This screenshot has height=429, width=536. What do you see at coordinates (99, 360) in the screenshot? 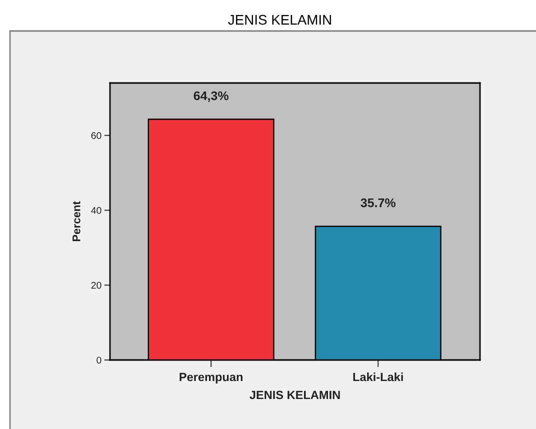
I see `y-tick-label: 0` at bounding box center [99, 360].